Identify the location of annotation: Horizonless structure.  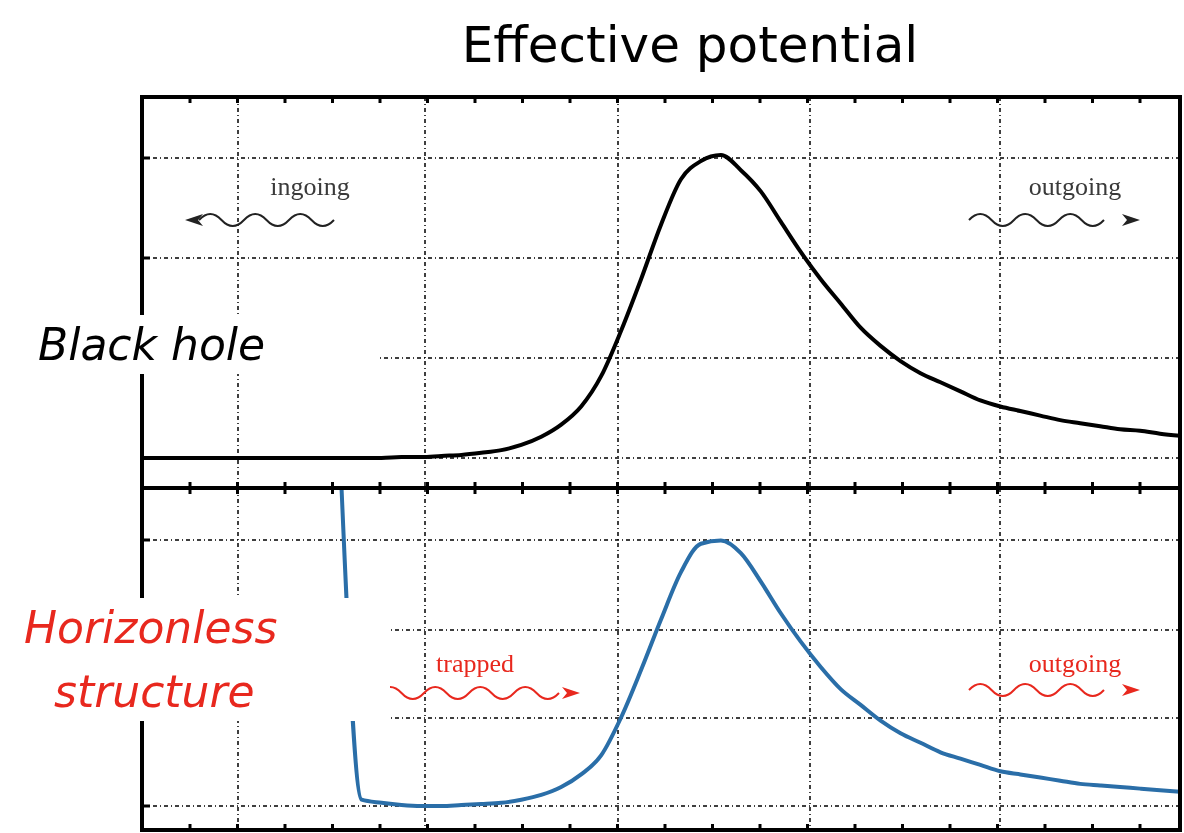
(151, 659).